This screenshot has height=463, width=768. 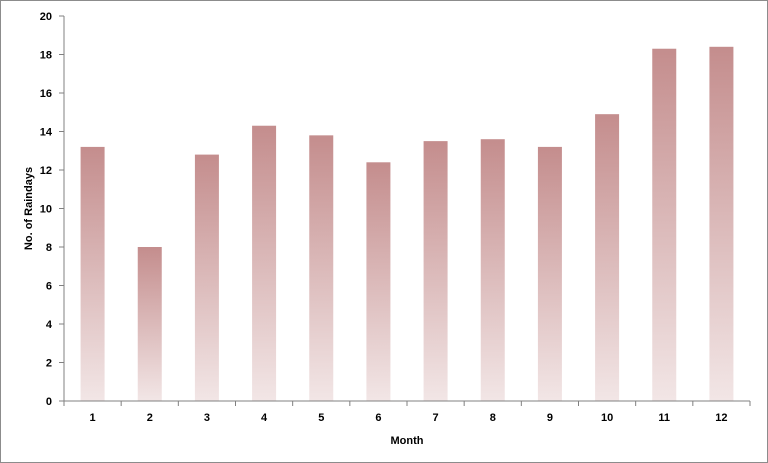 What do you see at coordinates (436, 418) in the screenshot?
I see `x-tick-label: 7` at bounding box center [436, 418].